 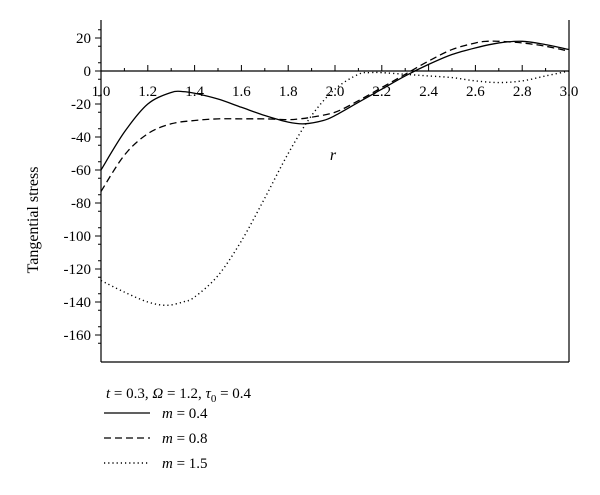 I want to click on legend-header: t = 0.3, Ω = 1.2, τ0 = 0.4, so click(x=179, y=395).